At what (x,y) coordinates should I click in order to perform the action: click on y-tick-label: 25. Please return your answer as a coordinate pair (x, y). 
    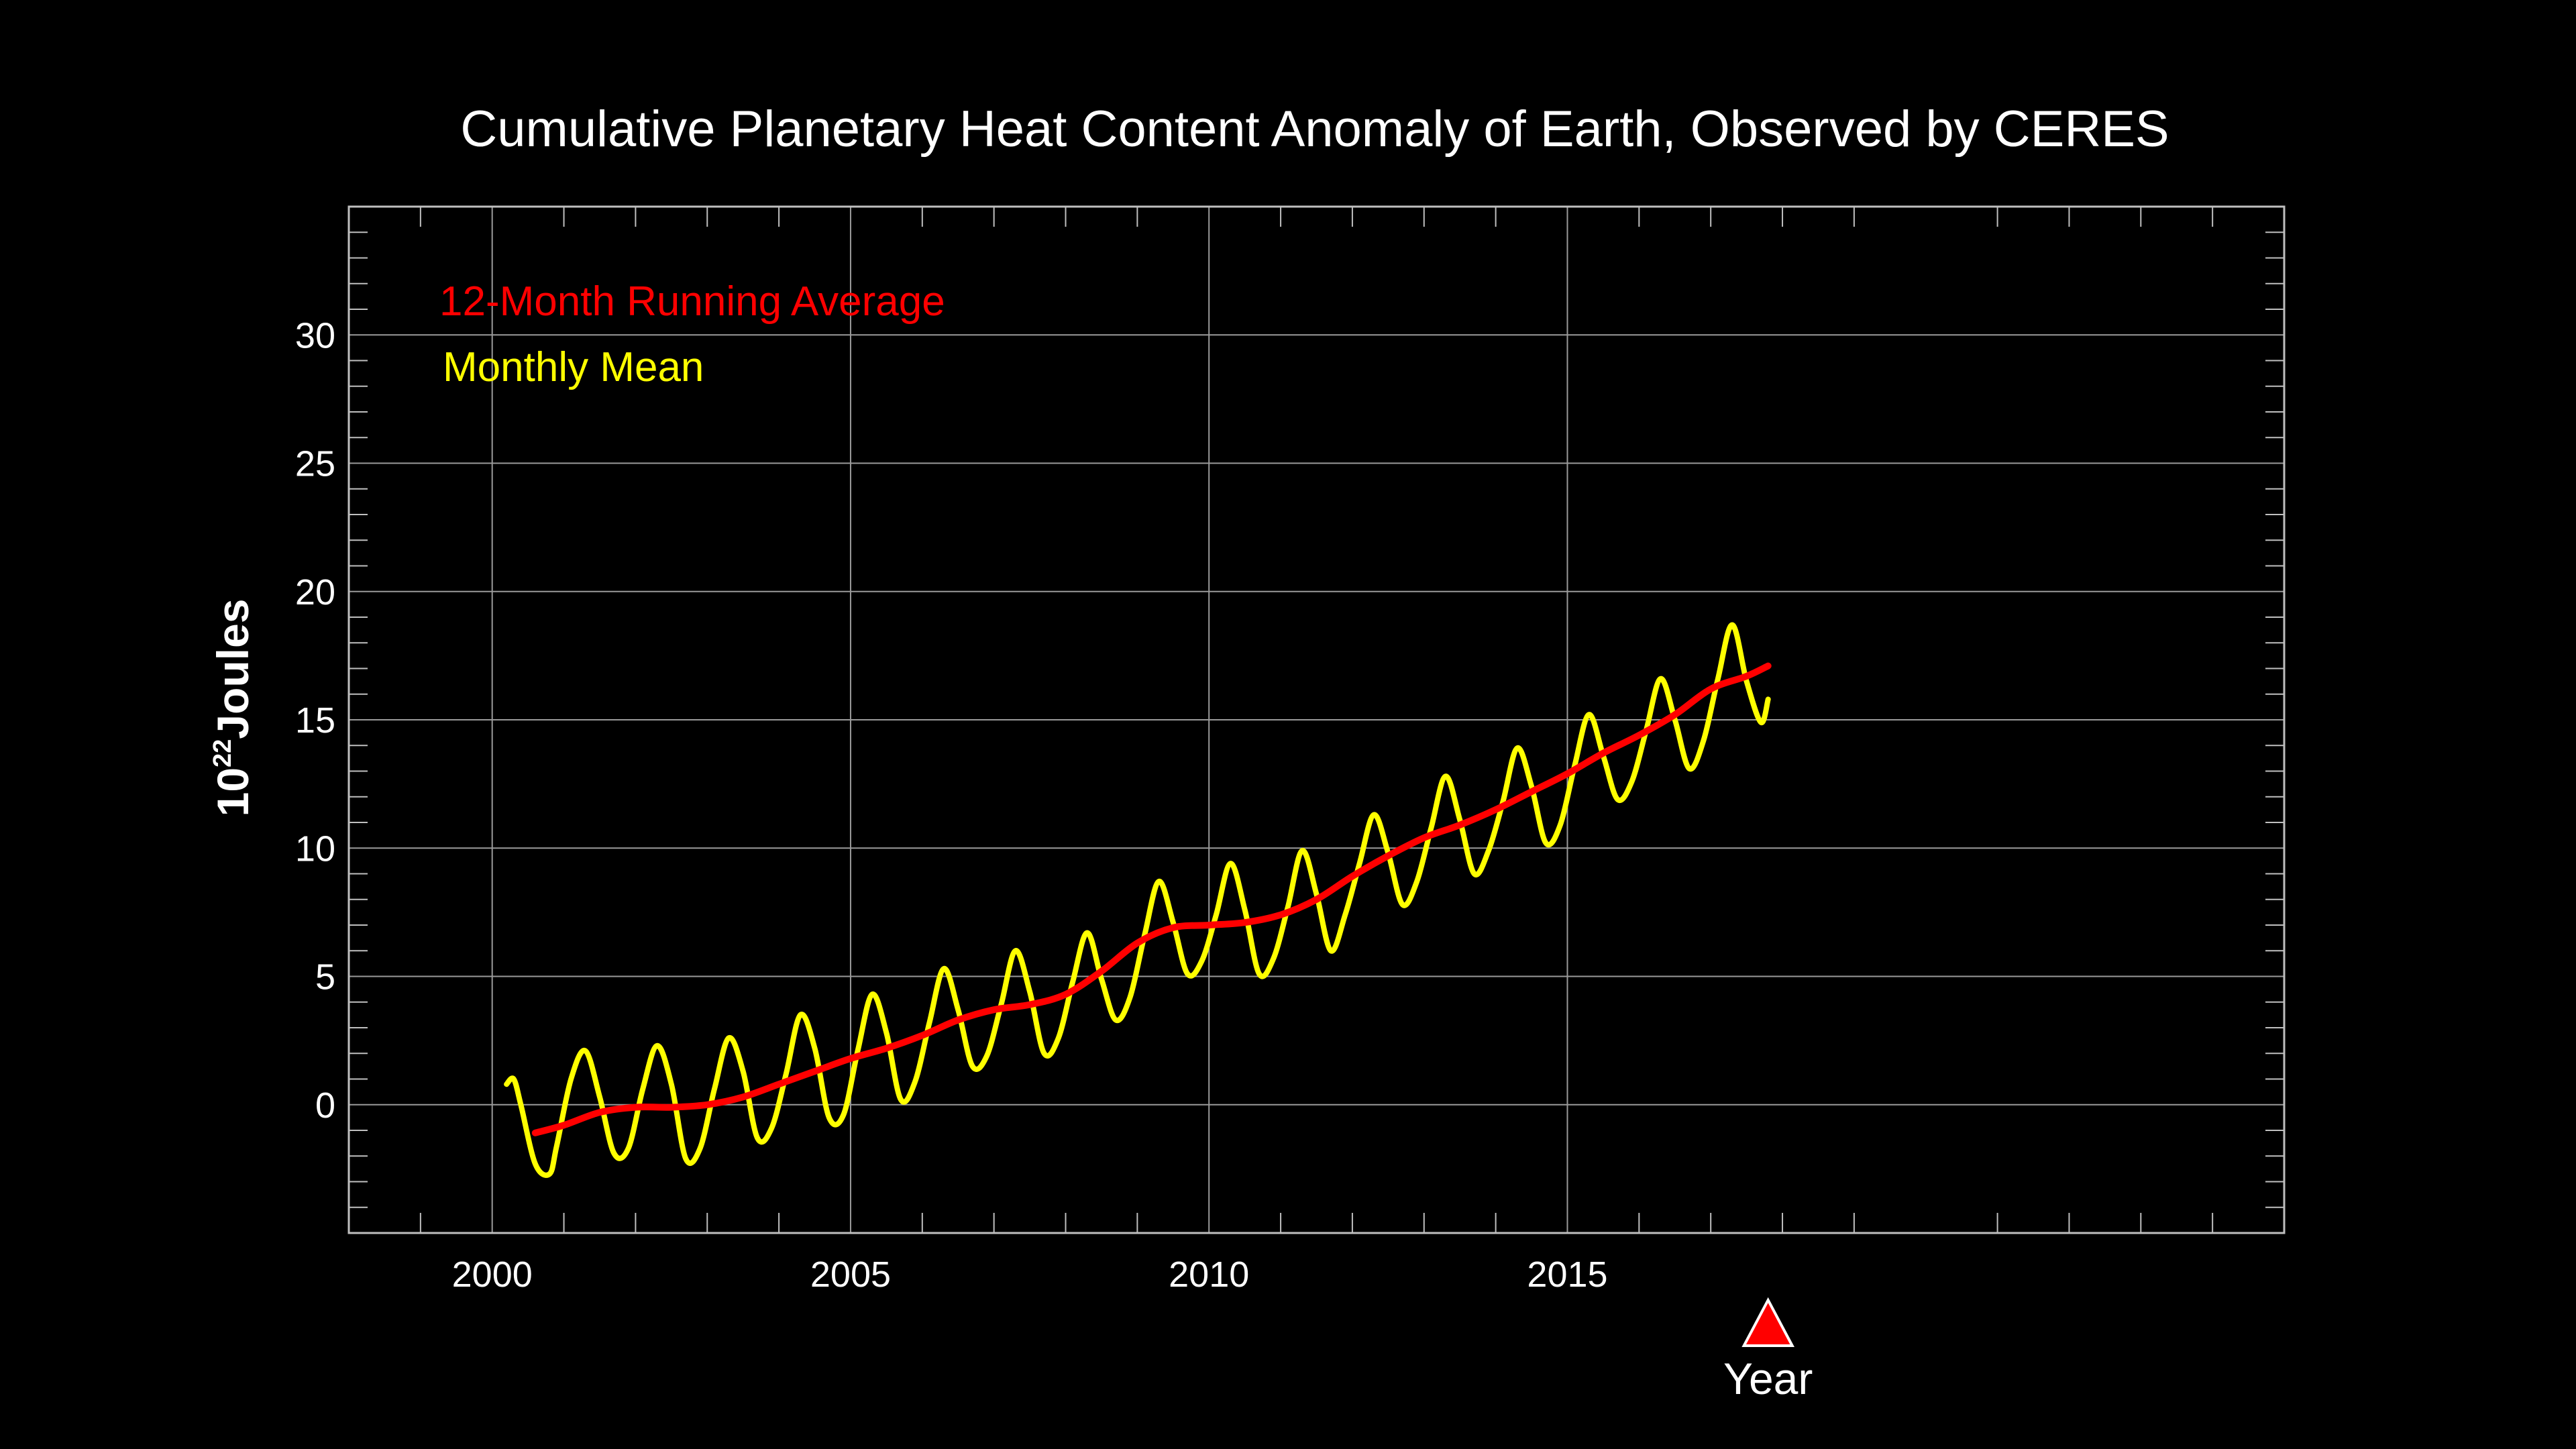
    Looking at the image, I should click on (315, 464).